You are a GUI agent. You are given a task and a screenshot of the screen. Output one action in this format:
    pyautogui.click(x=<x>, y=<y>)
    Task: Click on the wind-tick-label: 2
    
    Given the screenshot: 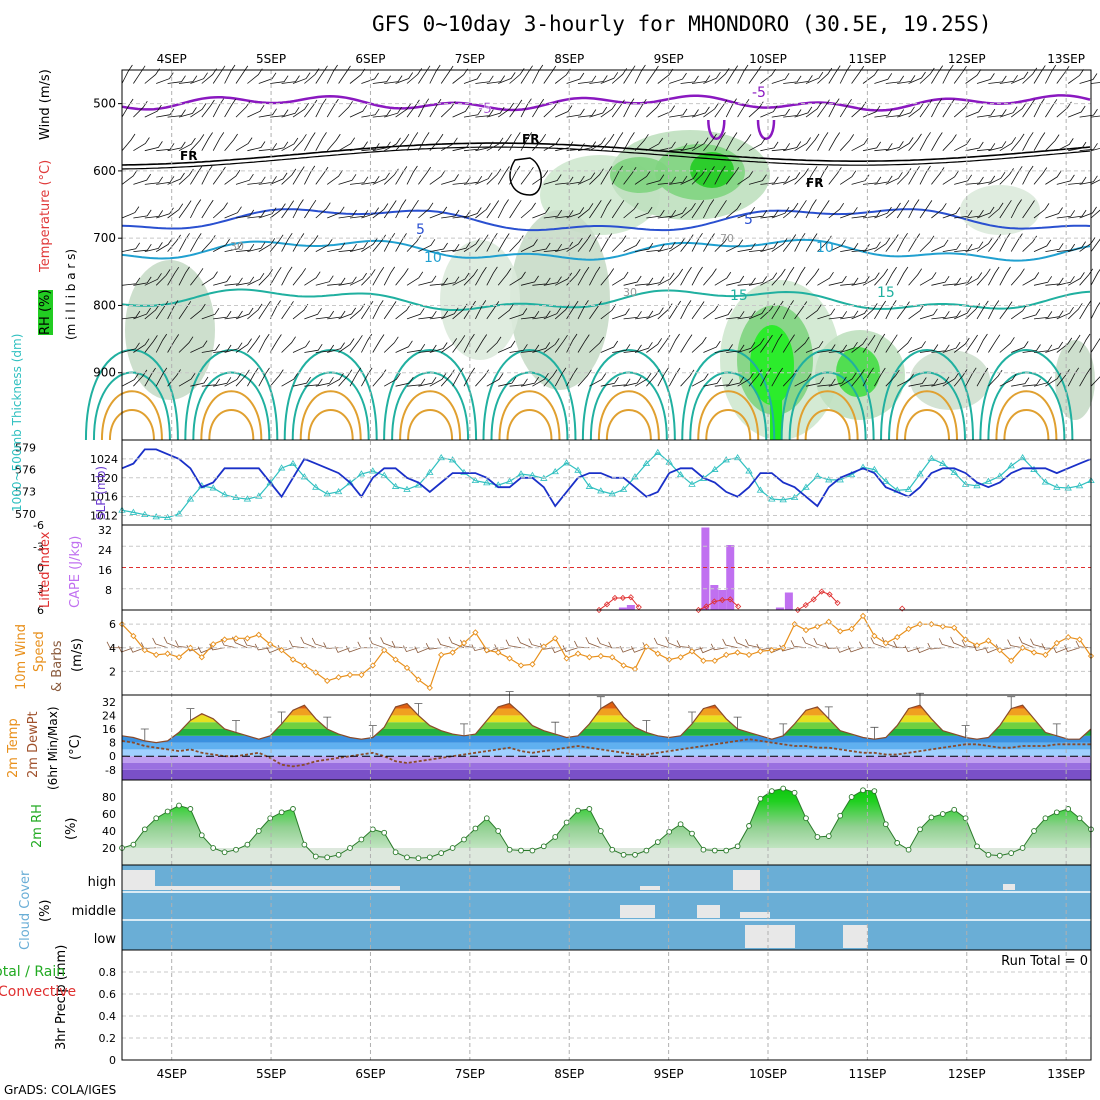 What is the action you would take?
    pyautogui.click(x=112, y=671)
    